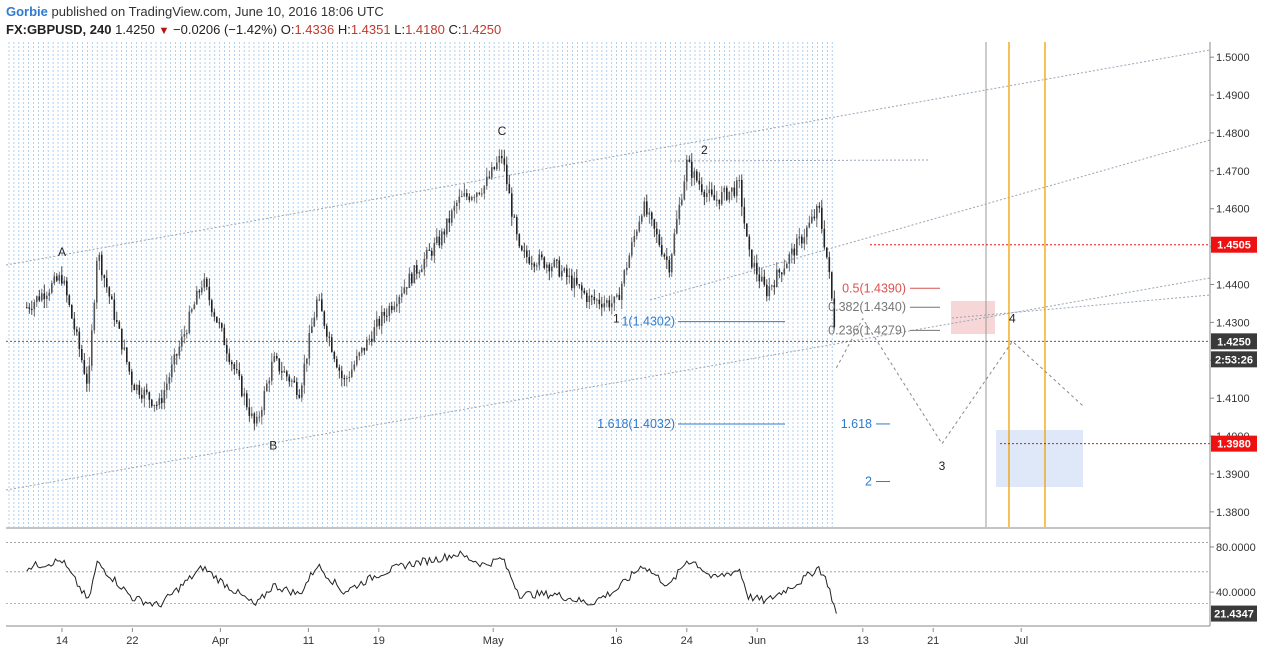  What do you see at coordinates (59, 29) in the screenshot?
I see `symbol-name: FX:GBPUSD, 240` at bounding box center [59, 29].